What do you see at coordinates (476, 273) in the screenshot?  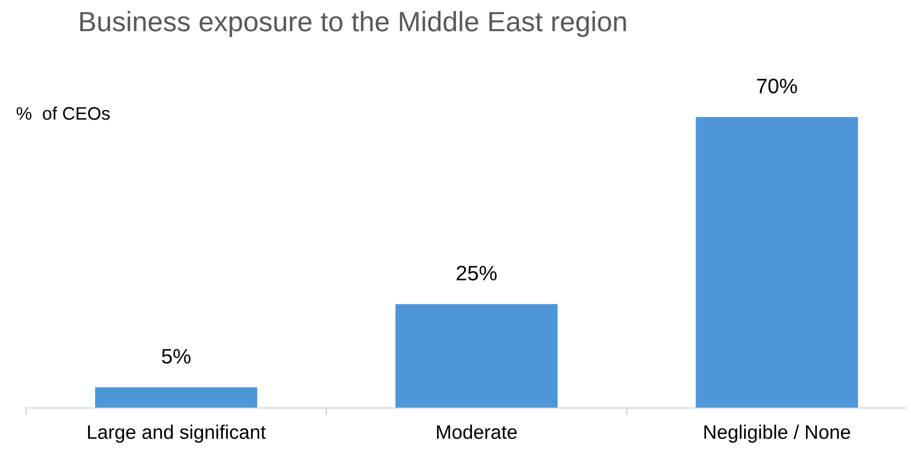 I see `data-label: 25%` at bounding box center [476, 273].